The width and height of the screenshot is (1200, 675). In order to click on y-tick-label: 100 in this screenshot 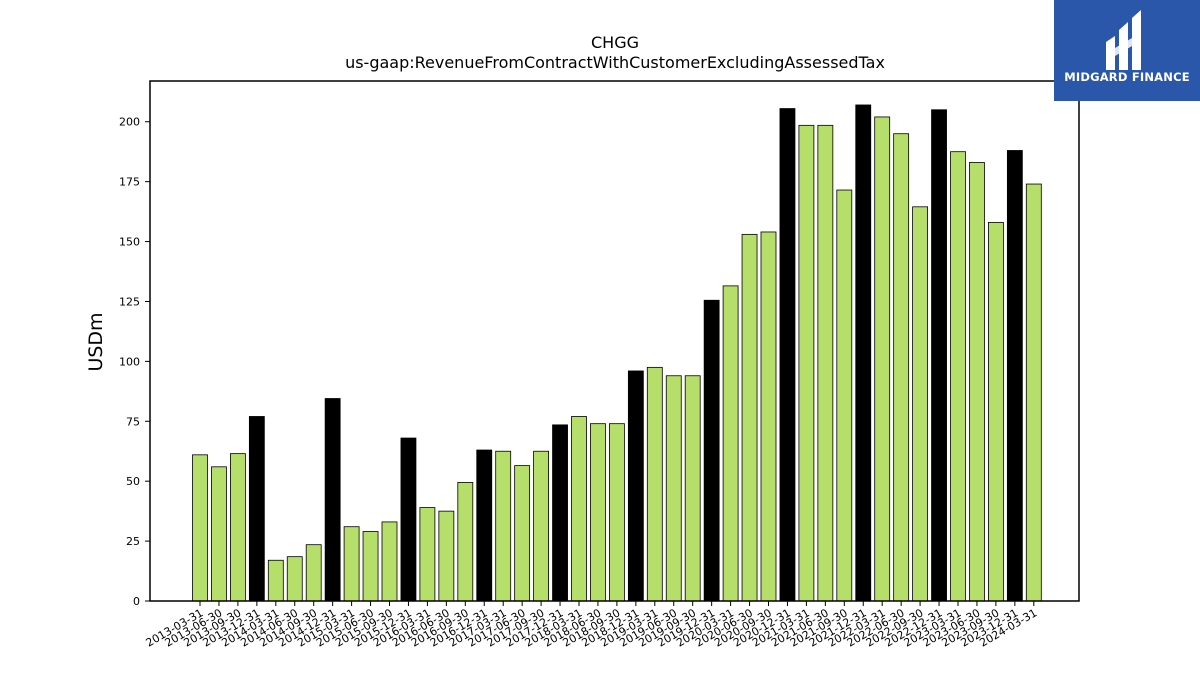, I will do `click(129, 361)`.